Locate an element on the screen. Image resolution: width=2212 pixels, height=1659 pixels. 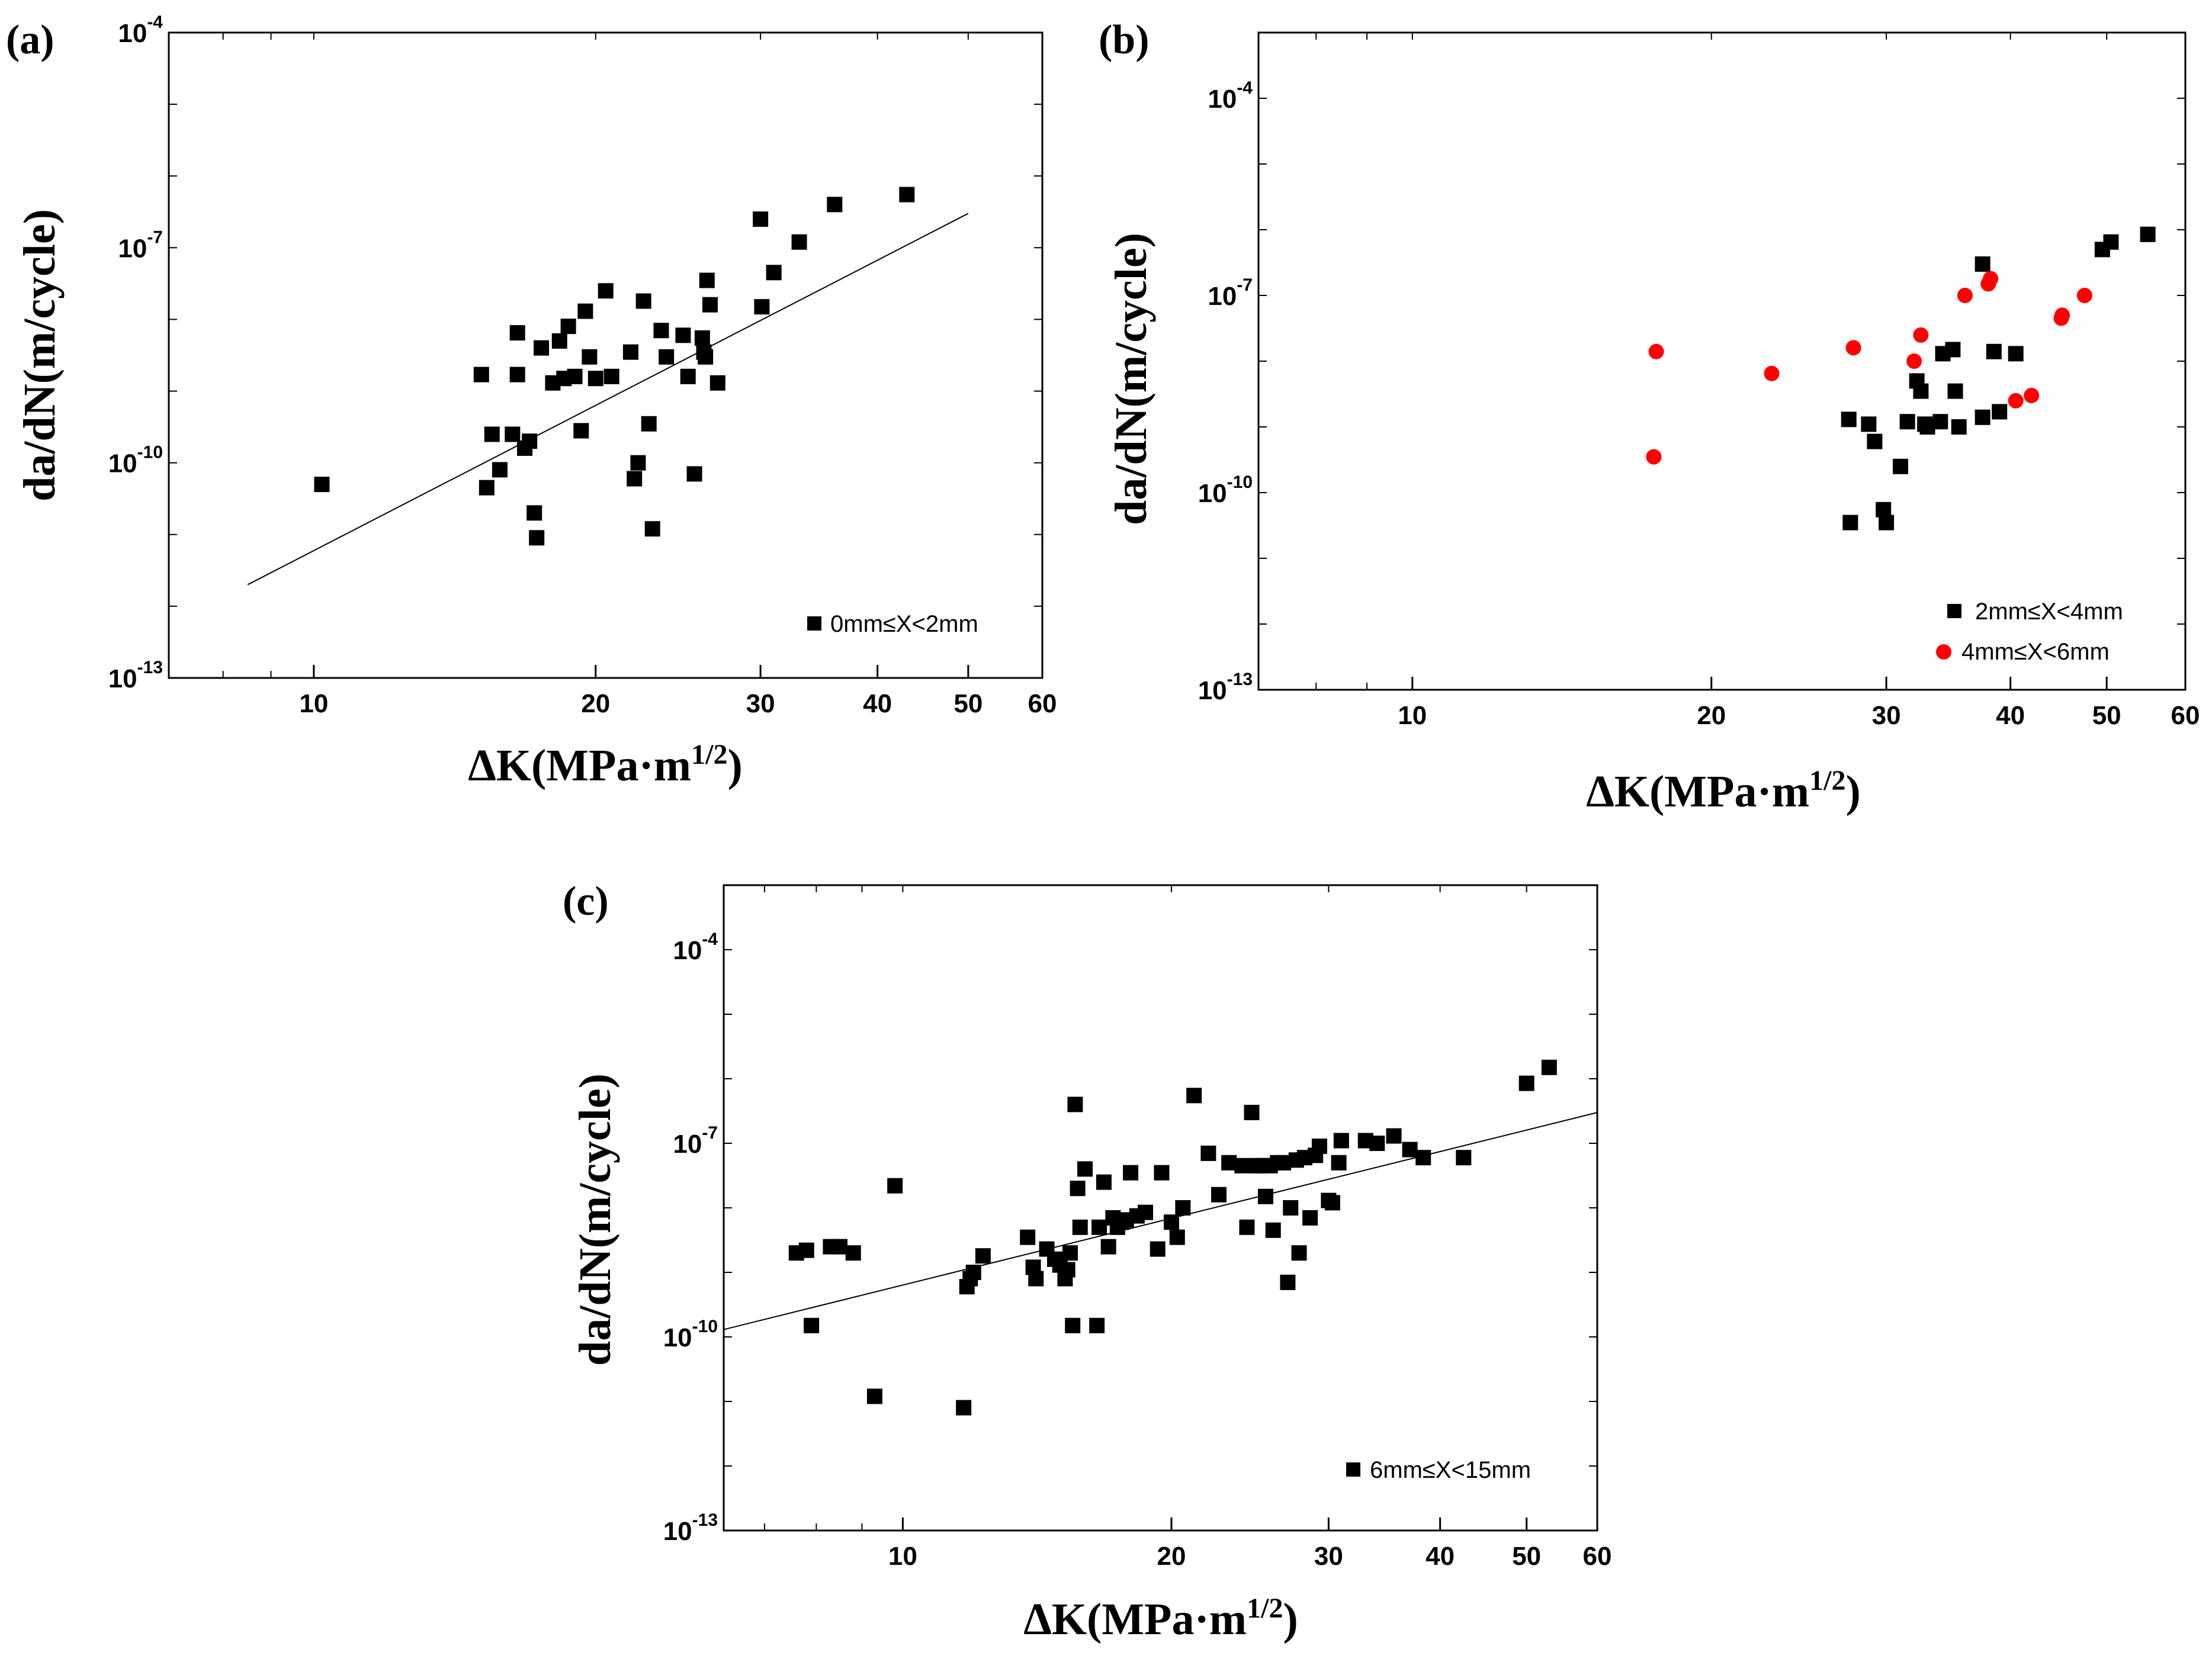
legend-marker-4mm-6mm is located at coordinates (1943, 652).